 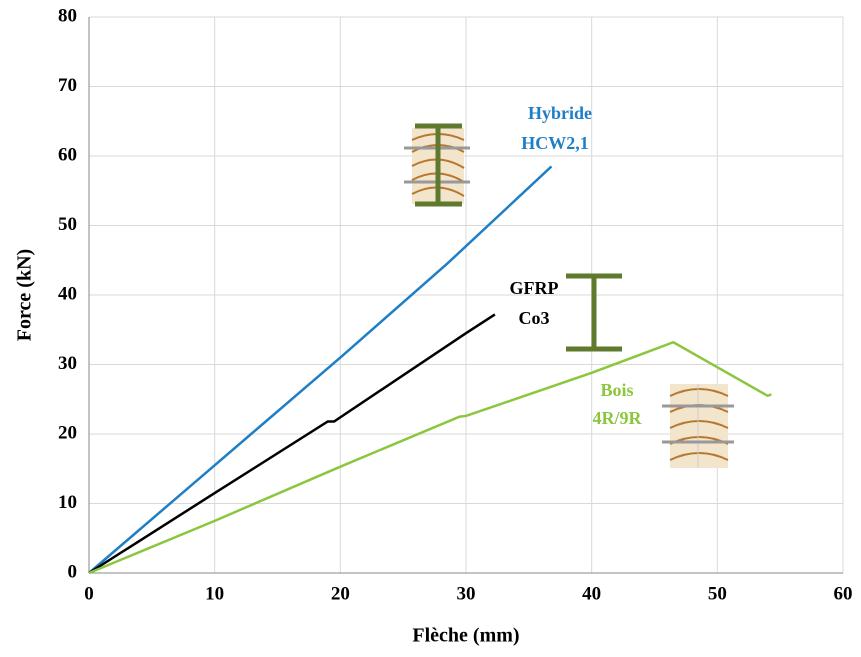 I want to click on series-label: Co3, so click(x=534, y=318).